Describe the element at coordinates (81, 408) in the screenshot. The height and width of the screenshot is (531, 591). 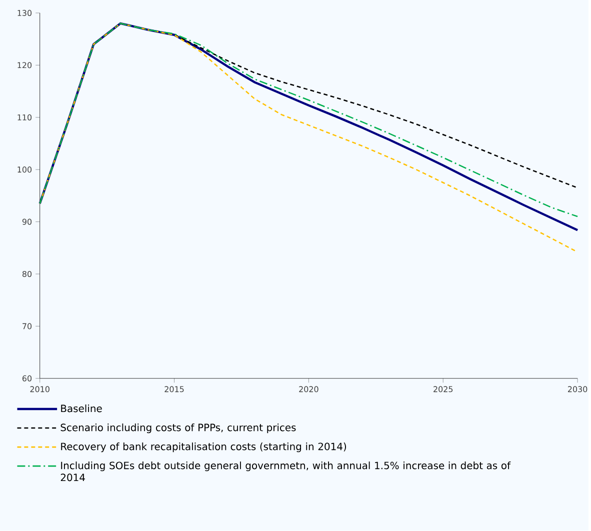
I see `legend-label: Baseline` at that location.